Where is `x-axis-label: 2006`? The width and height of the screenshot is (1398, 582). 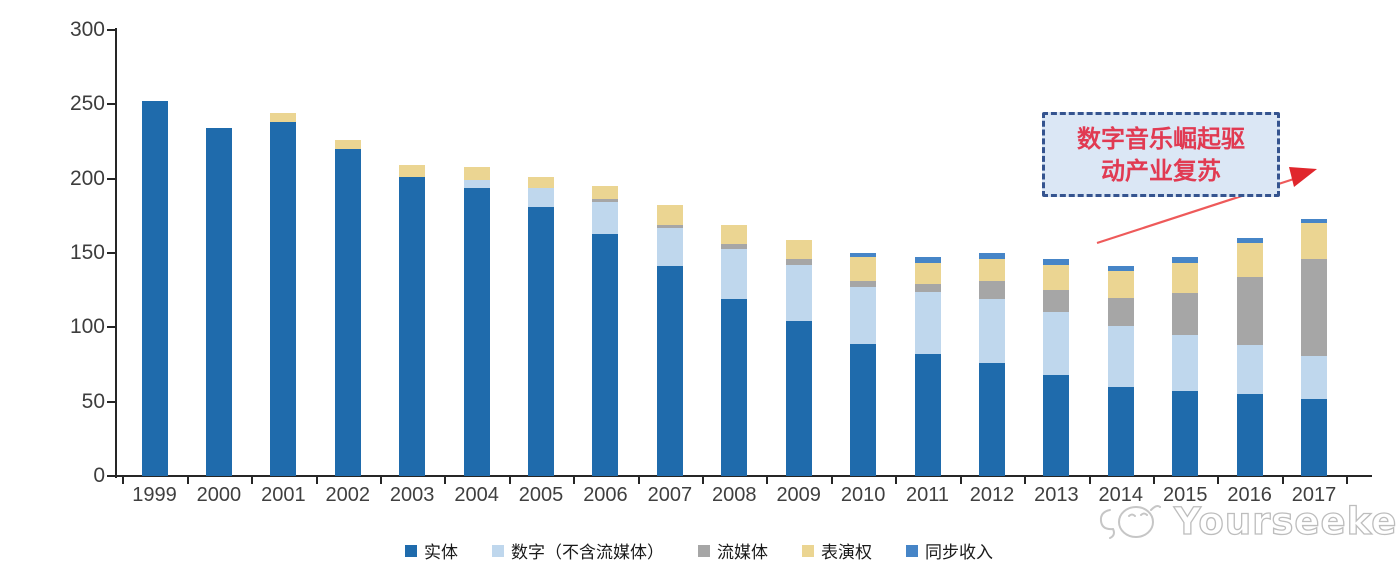 x-axis-label: 2006 is located at coordinates (605, 495).